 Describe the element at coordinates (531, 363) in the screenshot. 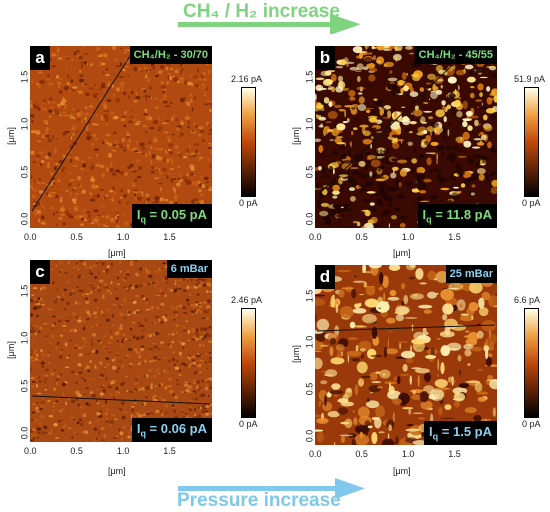

I see `colorbar-d` at that location.